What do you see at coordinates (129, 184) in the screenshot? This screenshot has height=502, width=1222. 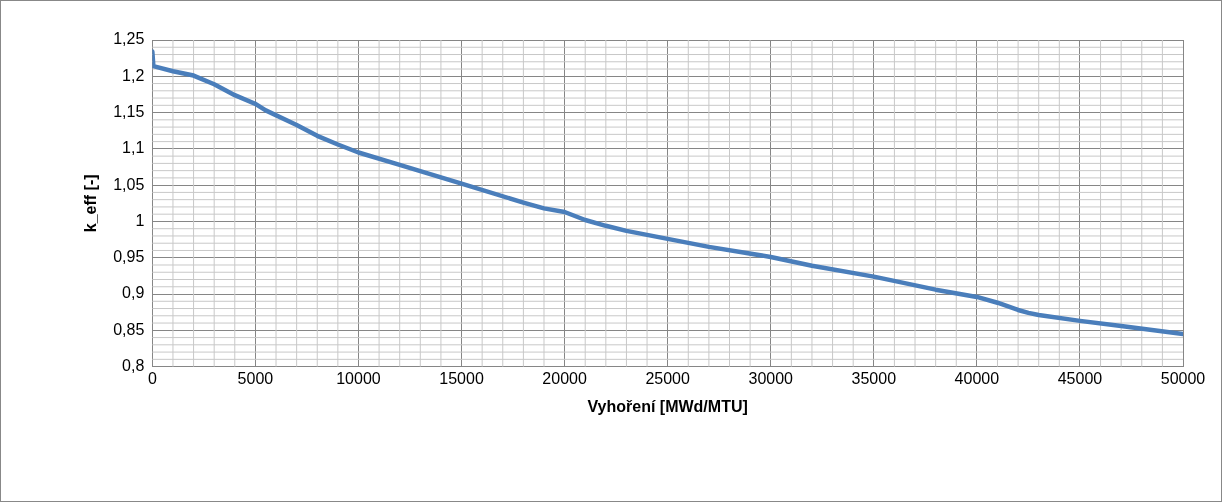 I see `y-tick-label: 1,05` at bounding box center [129, 184].